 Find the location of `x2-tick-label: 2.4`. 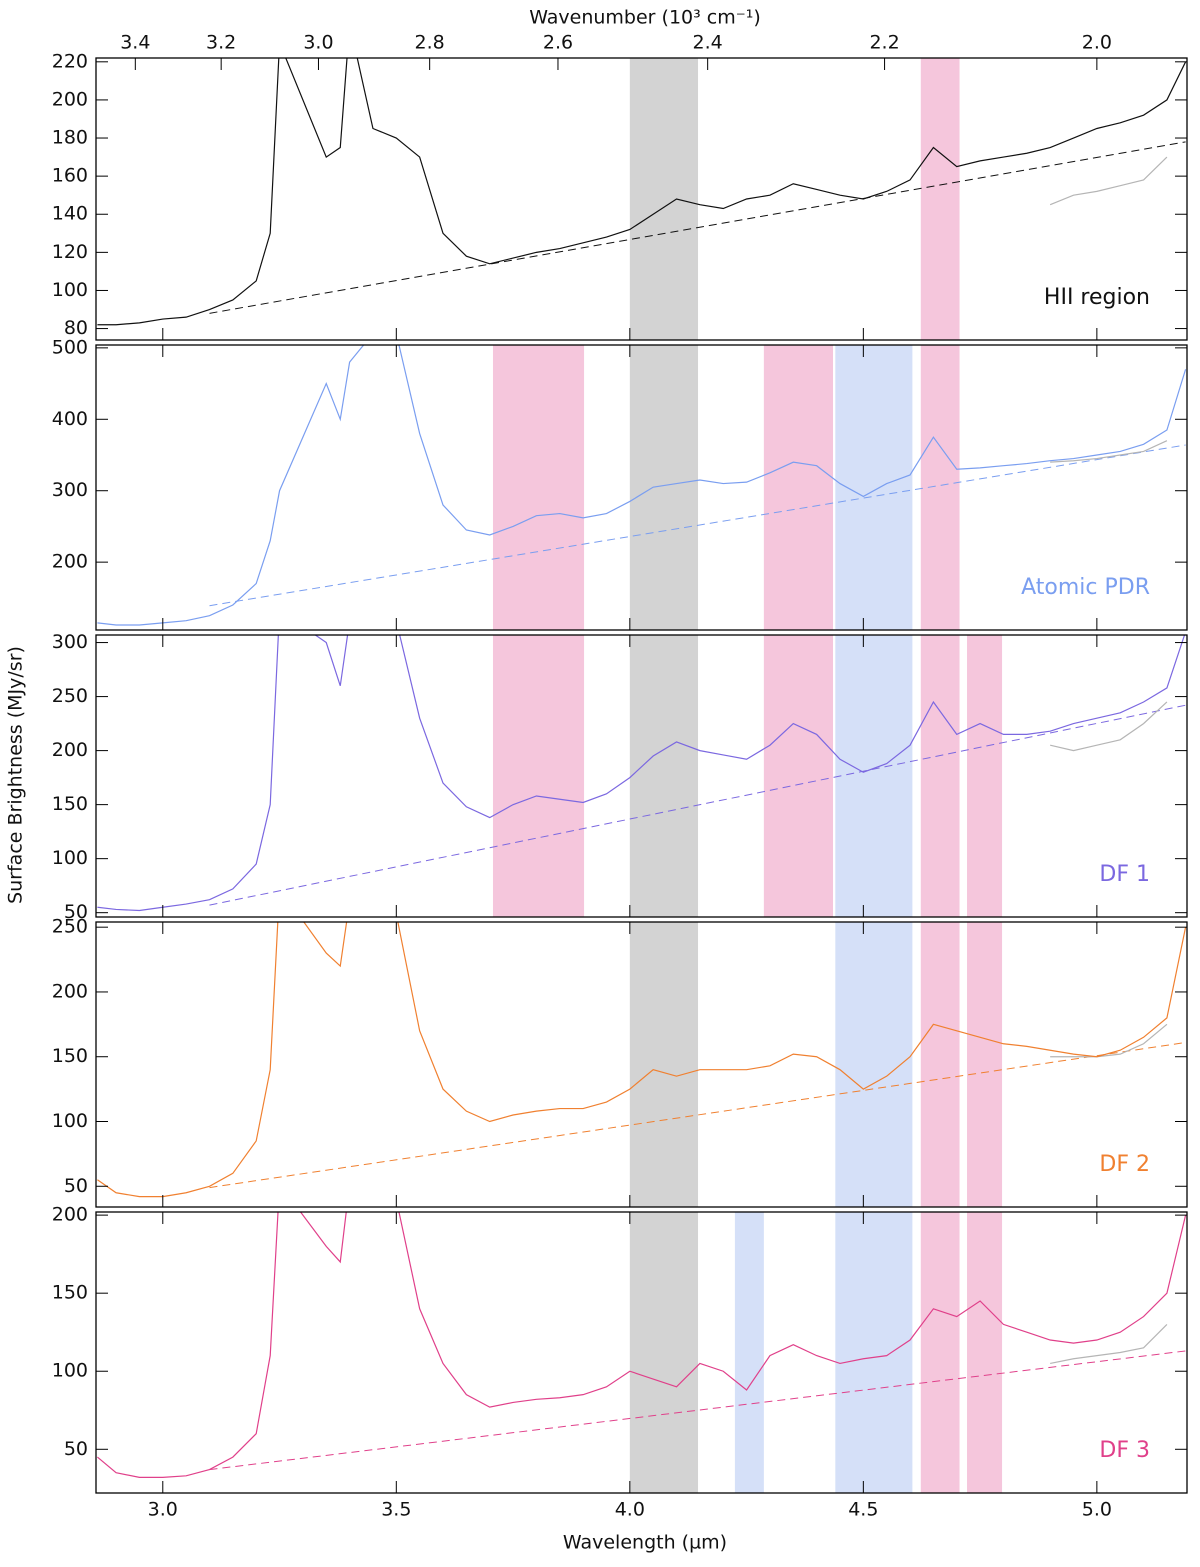

x2-tick-label: 2.4 is located at coordinates (708, 43).